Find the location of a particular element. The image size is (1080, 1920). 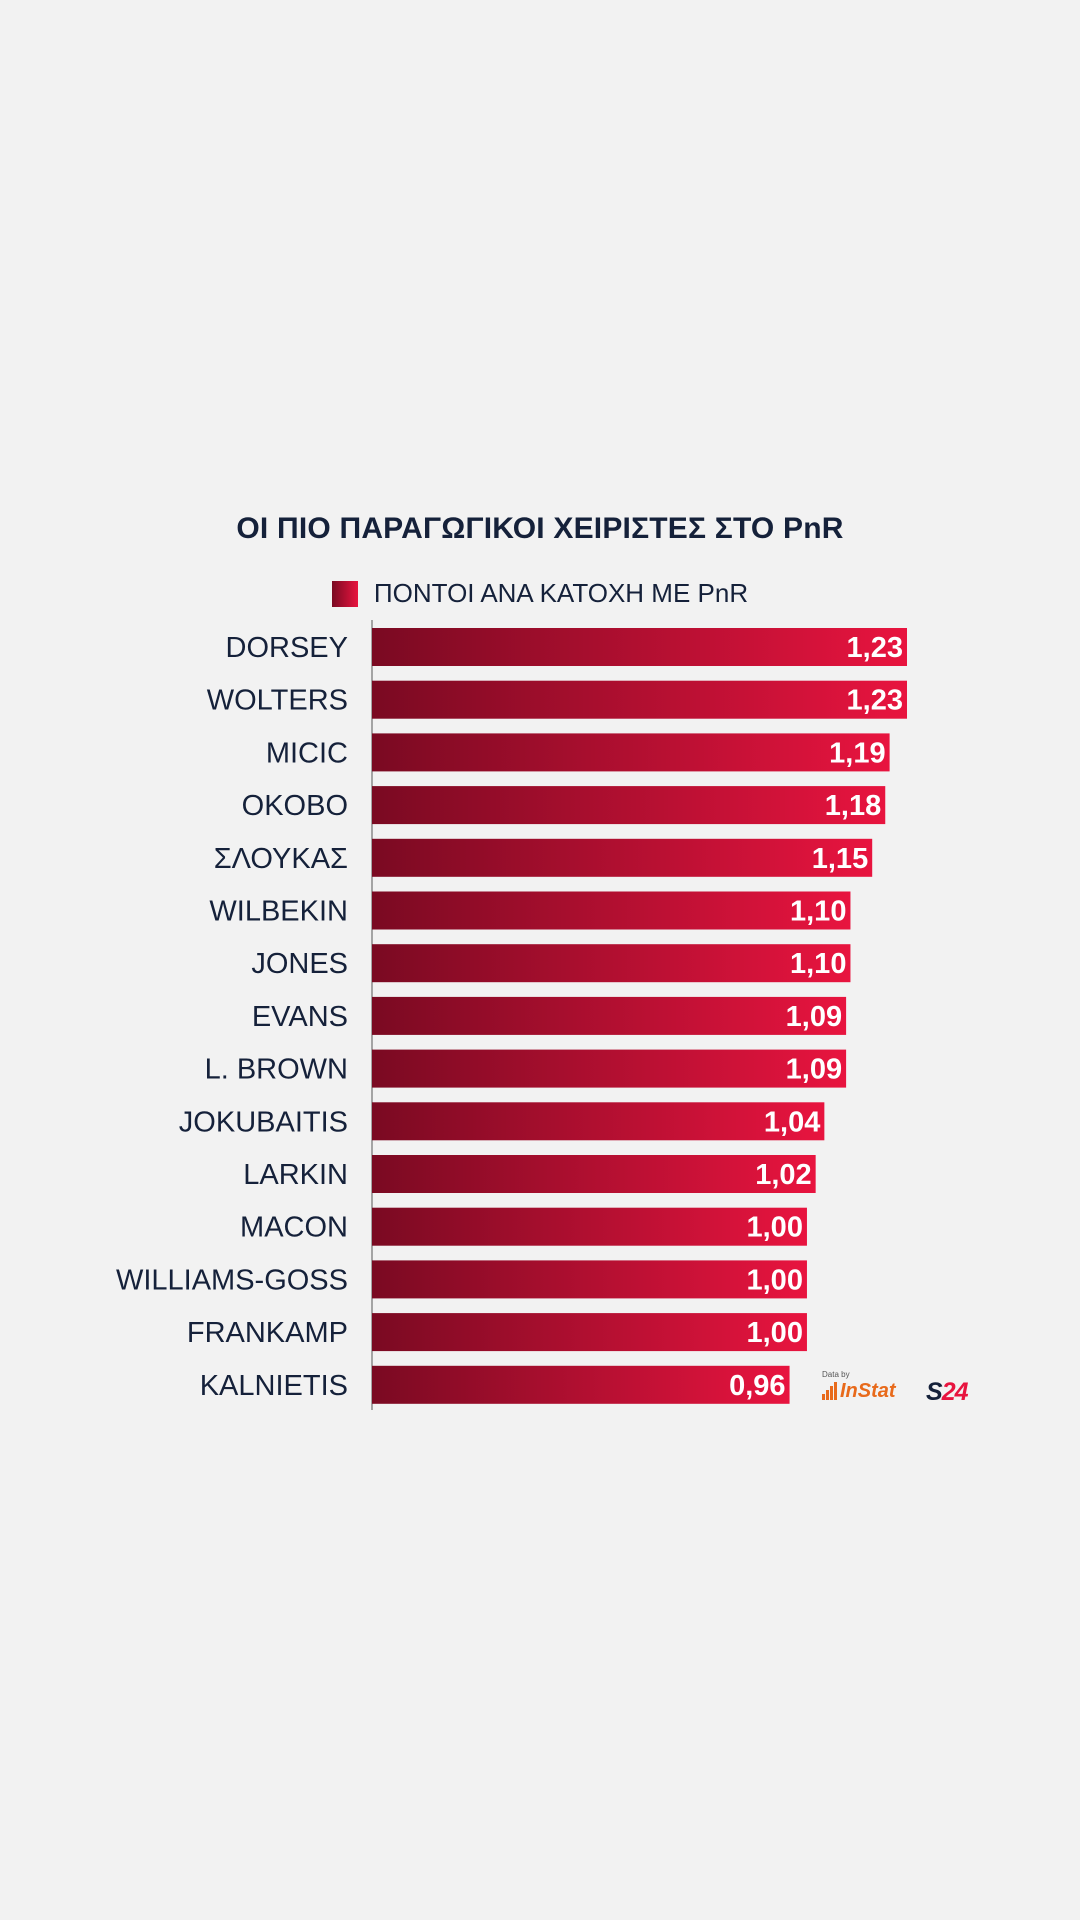

category-label: JONES is located at coordinates (299, 964).